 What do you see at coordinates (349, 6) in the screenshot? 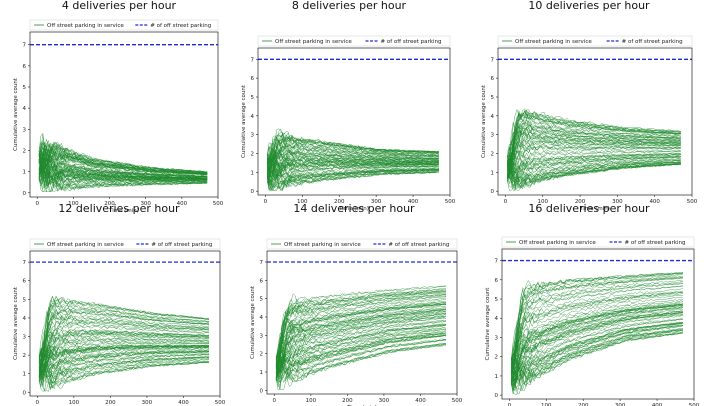
I see `chart-title: 8 deliveries per hour` at bounding box center [349, 6].